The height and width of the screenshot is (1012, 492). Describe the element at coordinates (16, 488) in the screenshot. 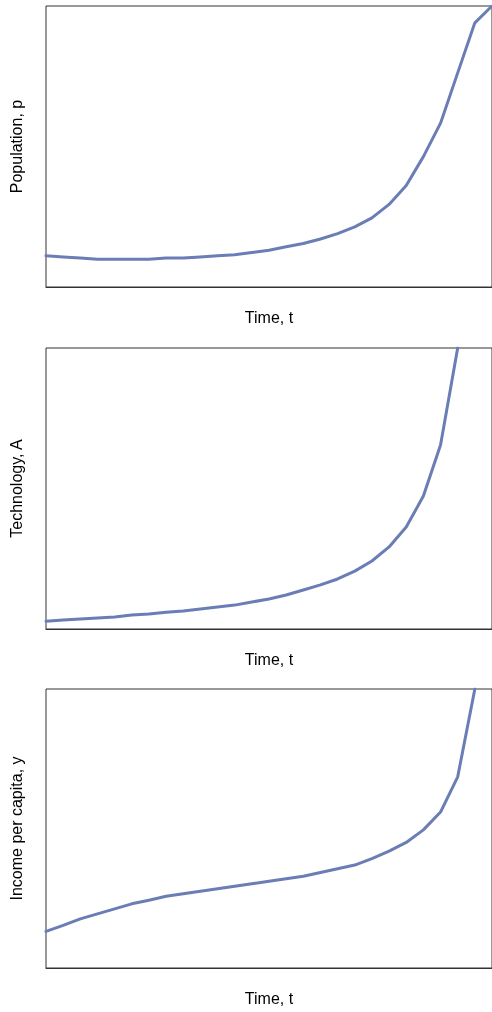

I see `y-axis-title: Technology, A` at that location.